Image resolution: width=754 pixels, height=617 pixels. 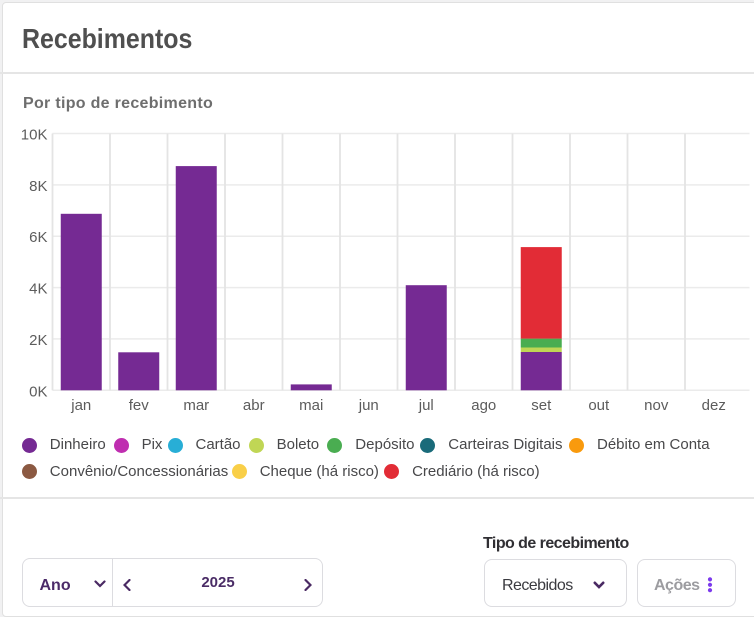 What do you see at coordinates (38, 186) in the screenshot?
I see `svg-text: 8K` at bounding box center [38, 186].